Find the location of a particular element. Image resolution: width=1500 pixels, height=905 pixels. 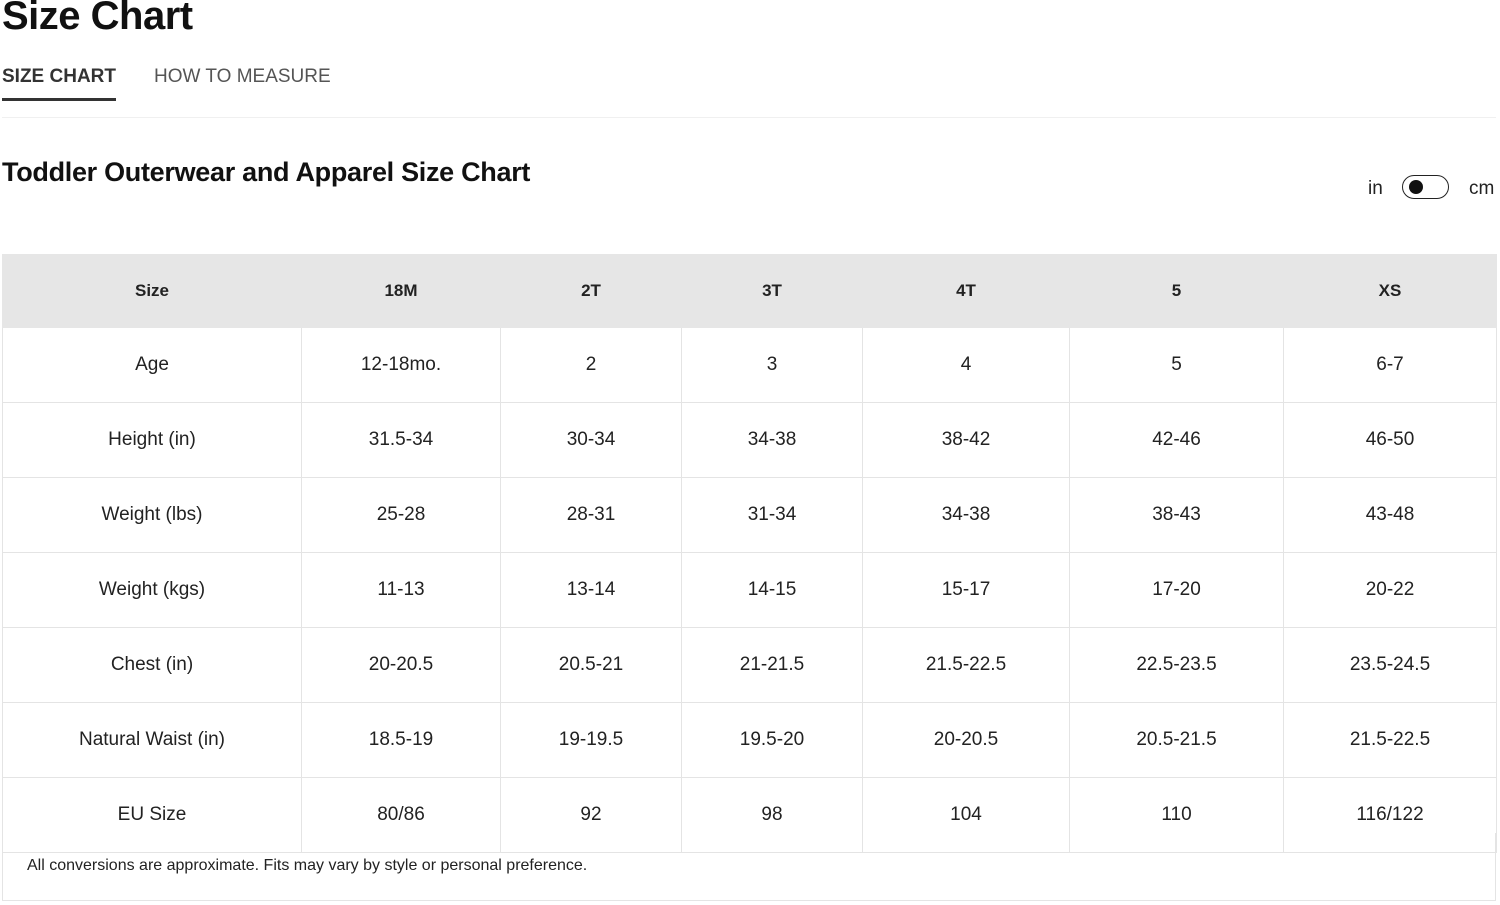

toggle-knob is located at coordinates (1416, 187).